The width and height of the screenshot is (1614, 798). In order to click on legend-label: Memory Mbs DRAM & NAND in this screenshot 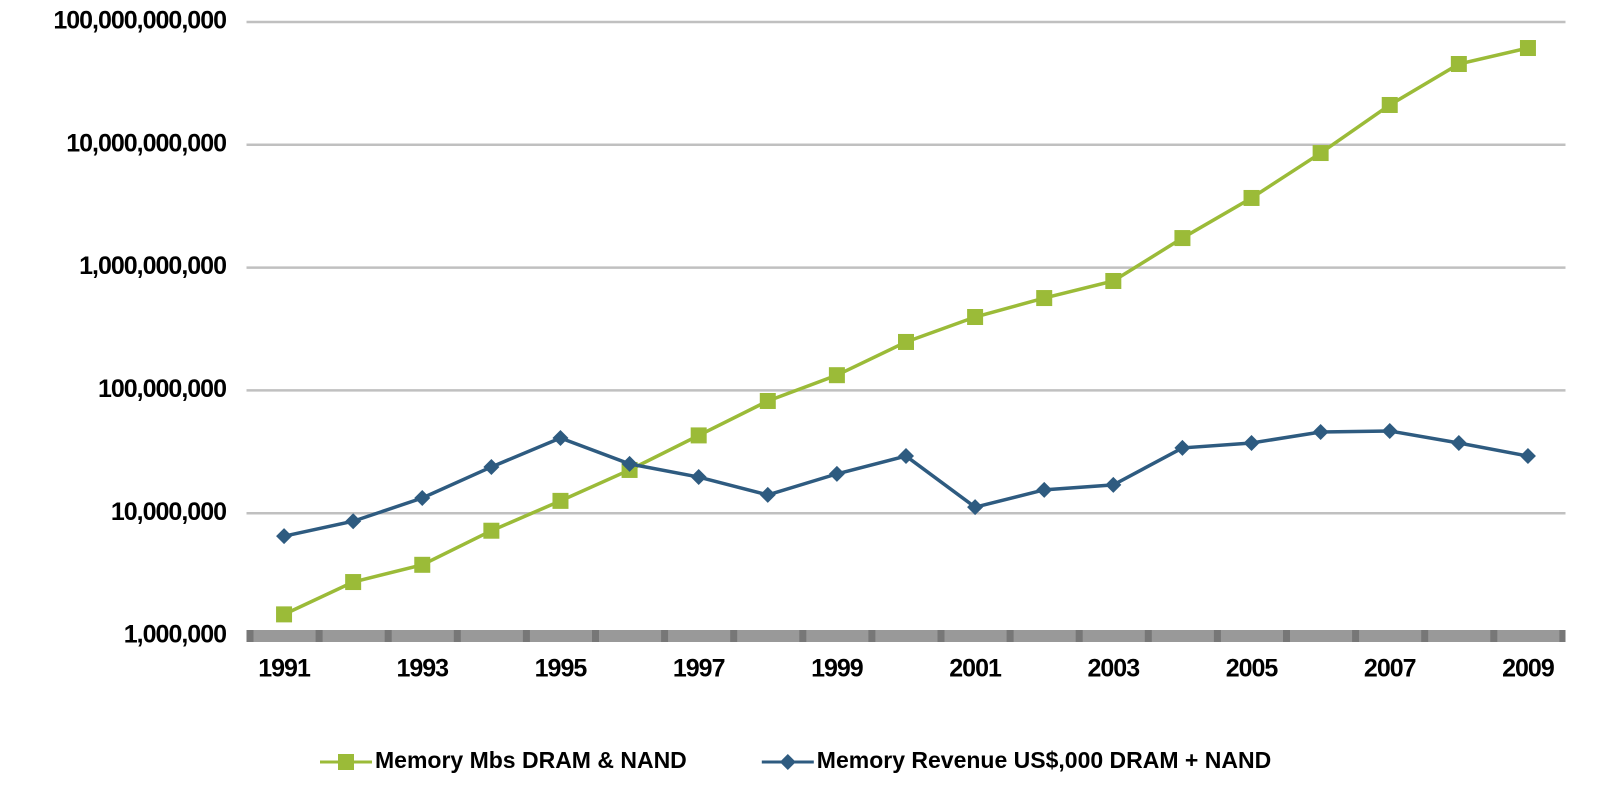, I will do `click(531, 760)`.